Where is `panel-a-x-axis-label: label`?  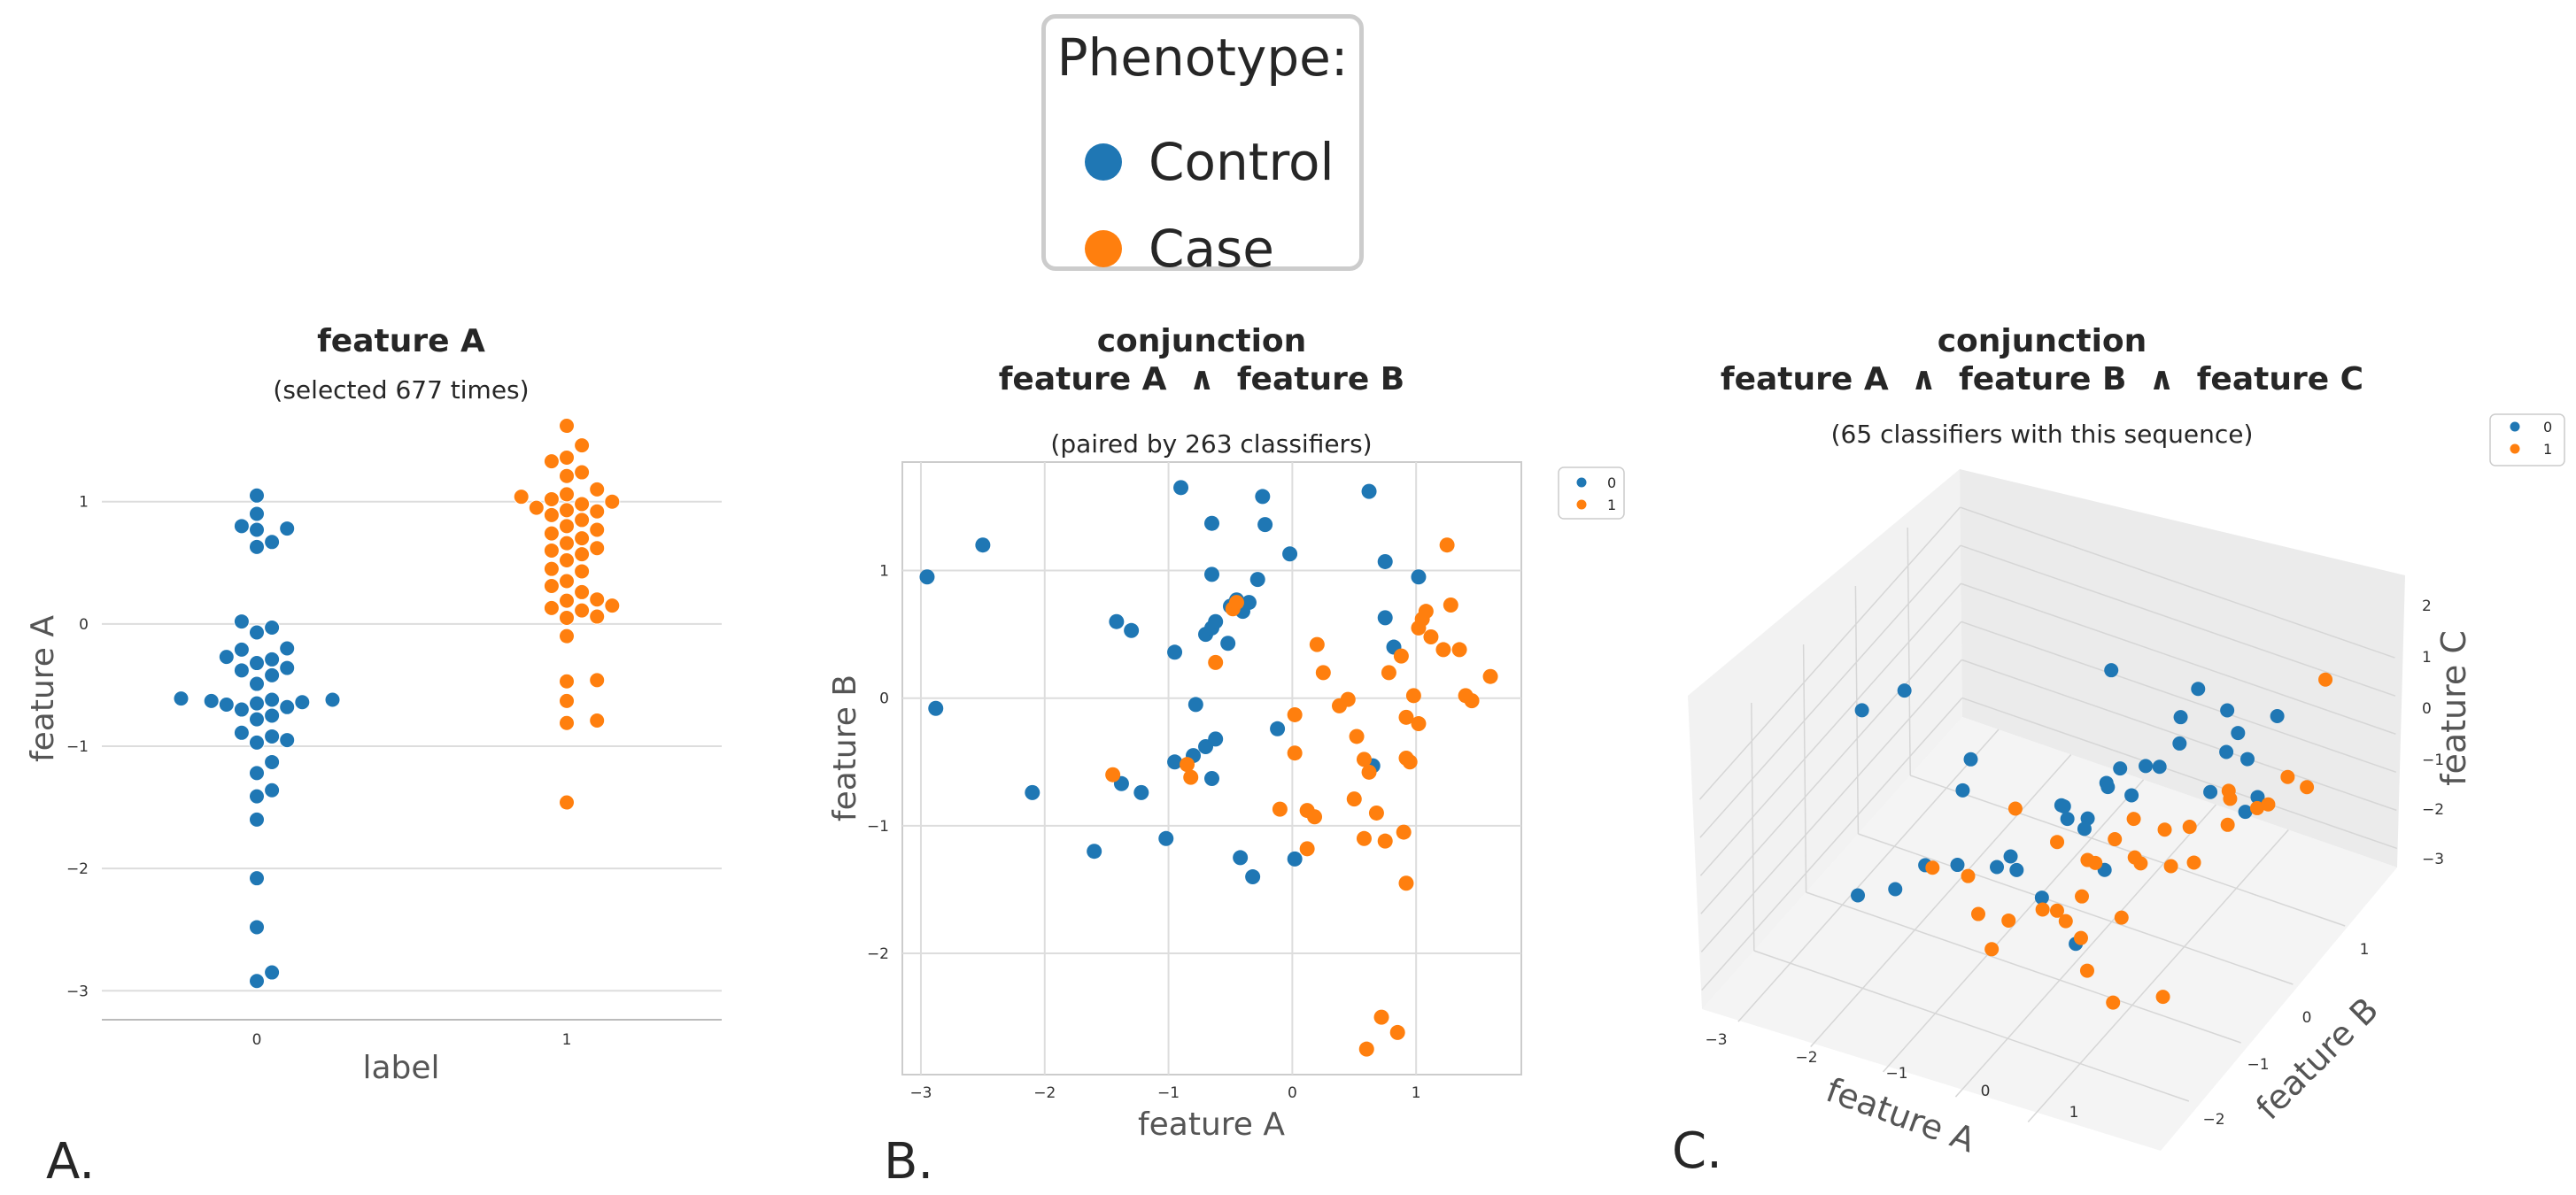
panel-a-x-axis-label: label is located at coordinates (400, 1068).